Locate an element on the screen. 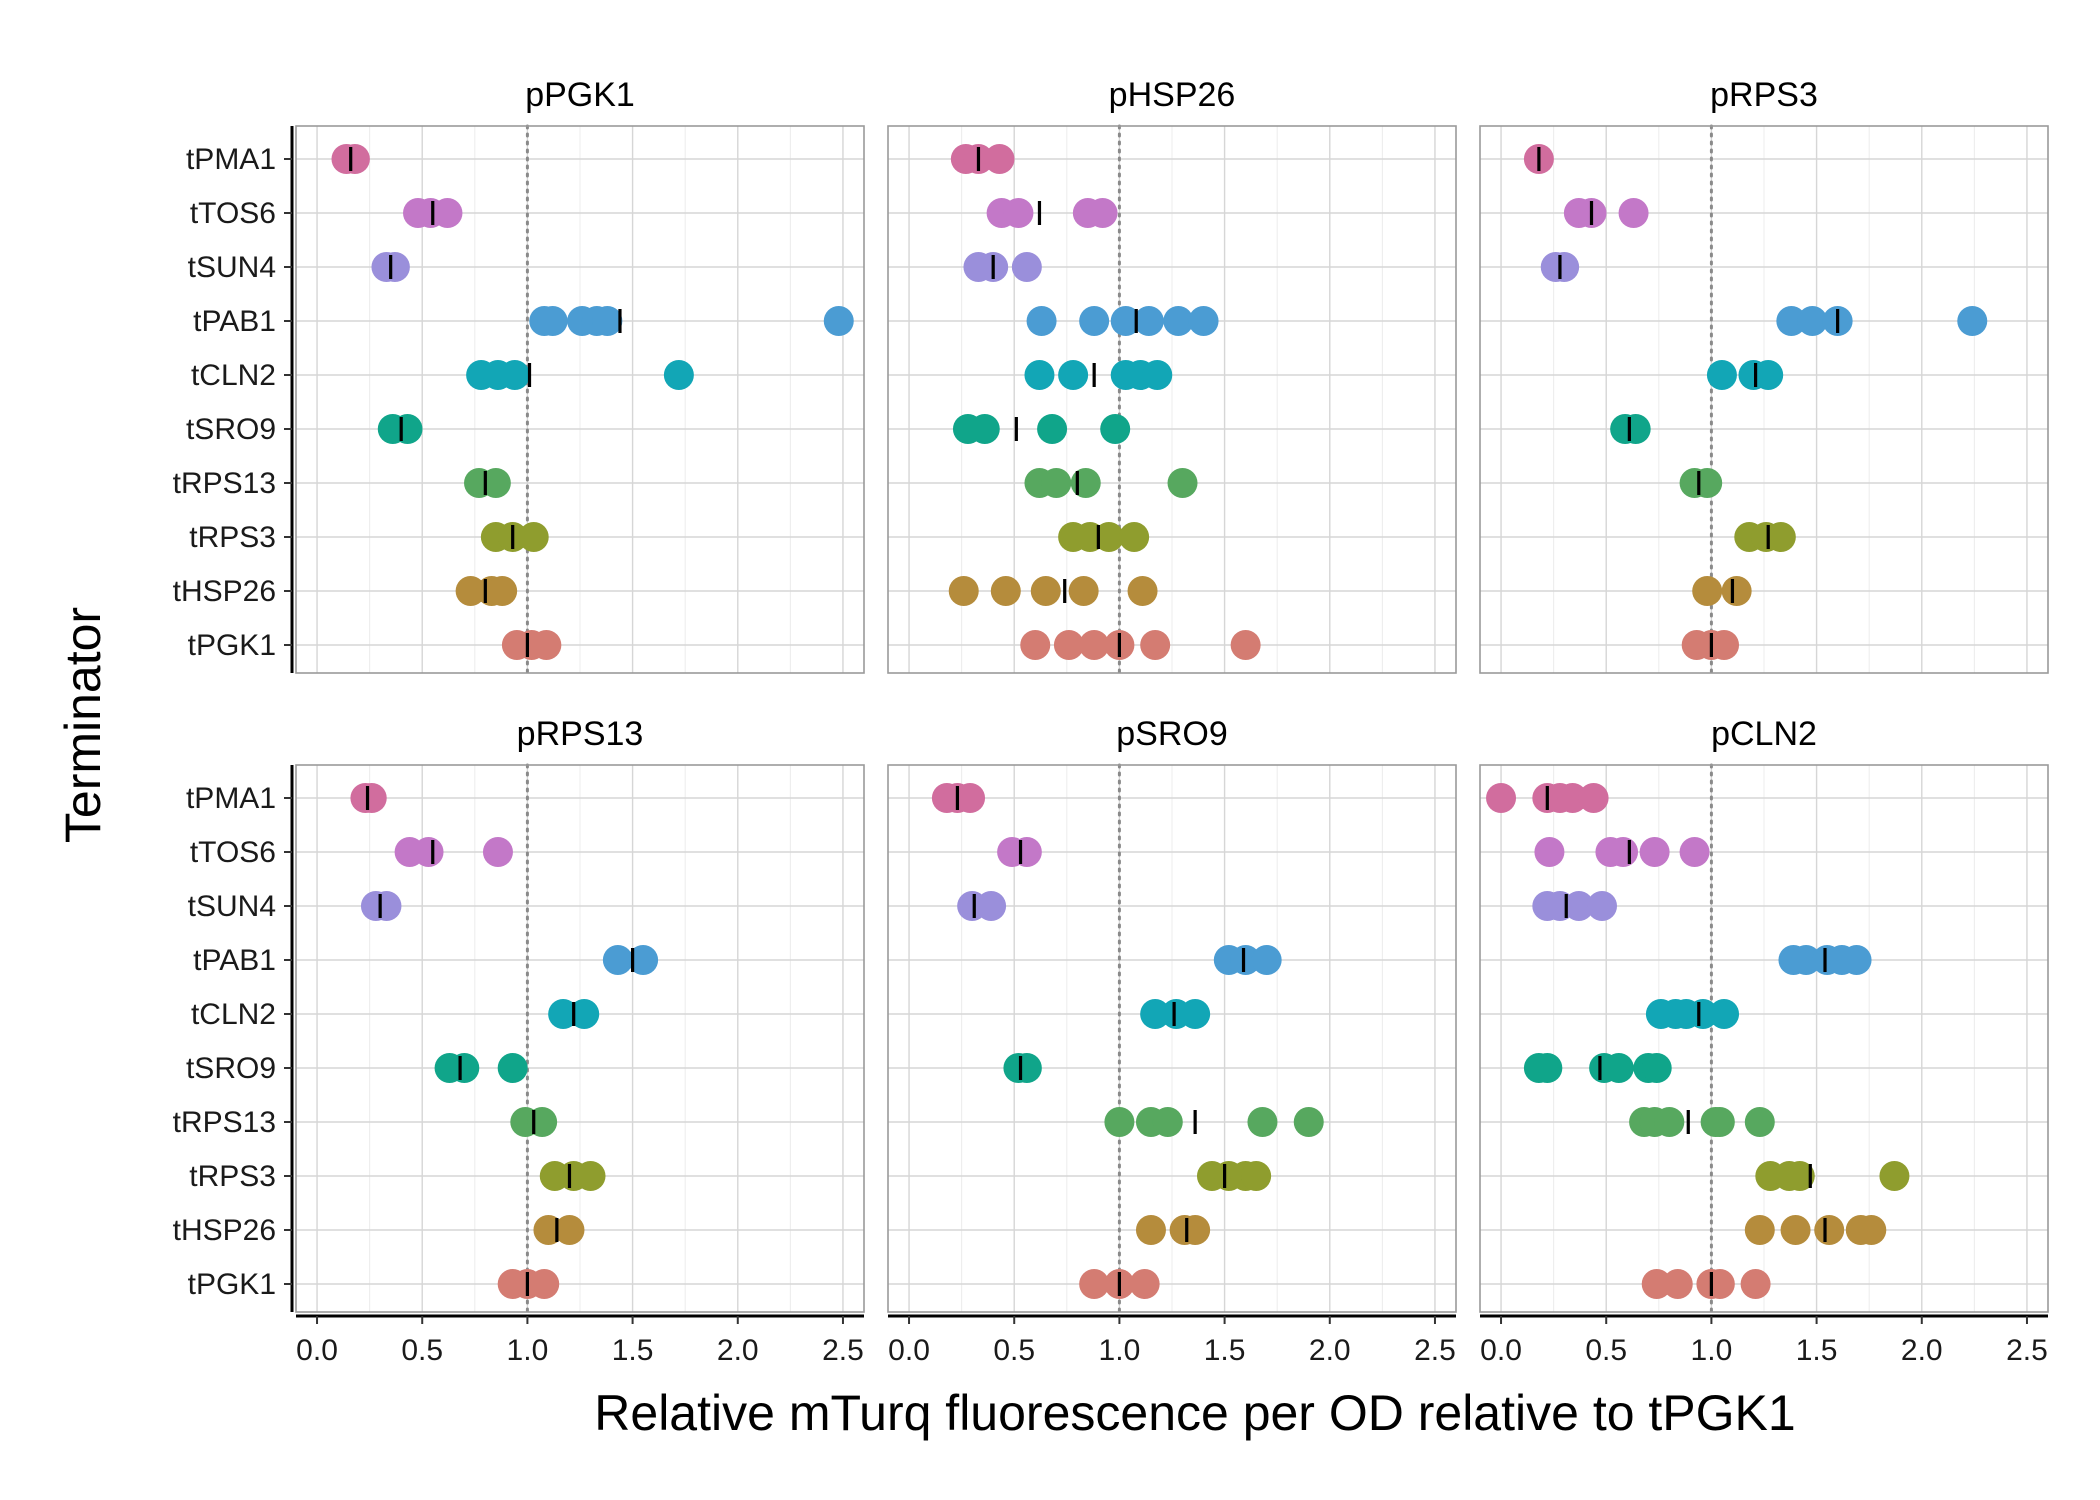 The image size is (2100, 1500). panel-title-pcln2: pCLN2 is located at coordinates (1764, 734).